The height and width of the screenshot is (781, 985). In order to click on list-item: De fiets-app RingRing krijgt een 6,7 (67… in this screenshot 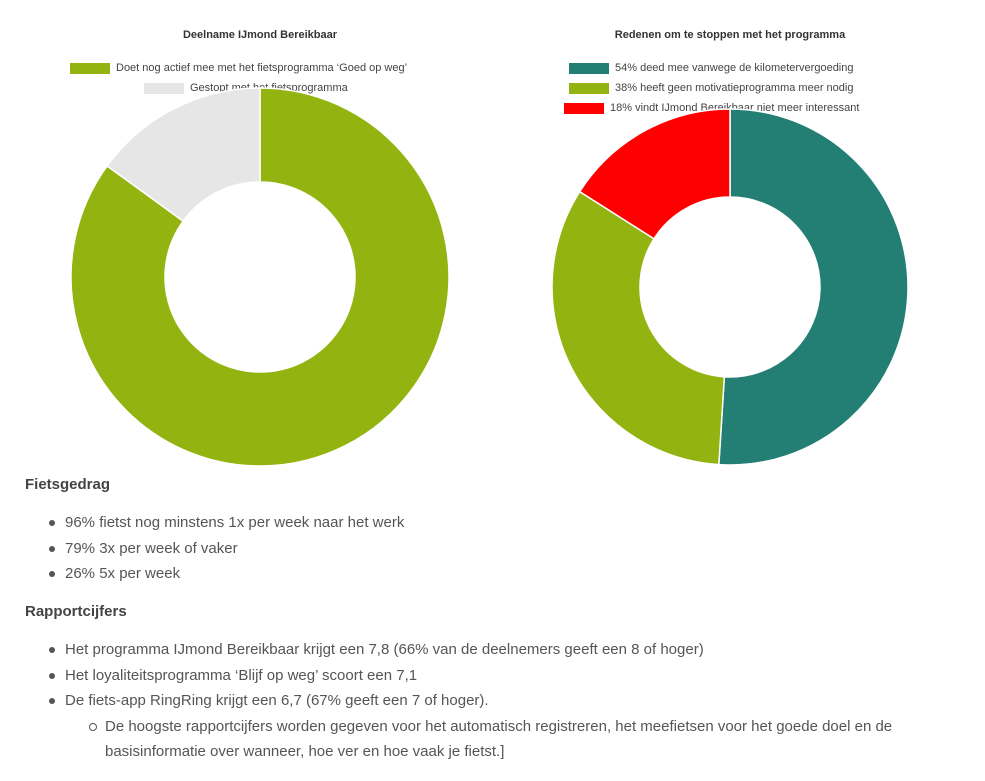, I will do `click(497, 701)`.